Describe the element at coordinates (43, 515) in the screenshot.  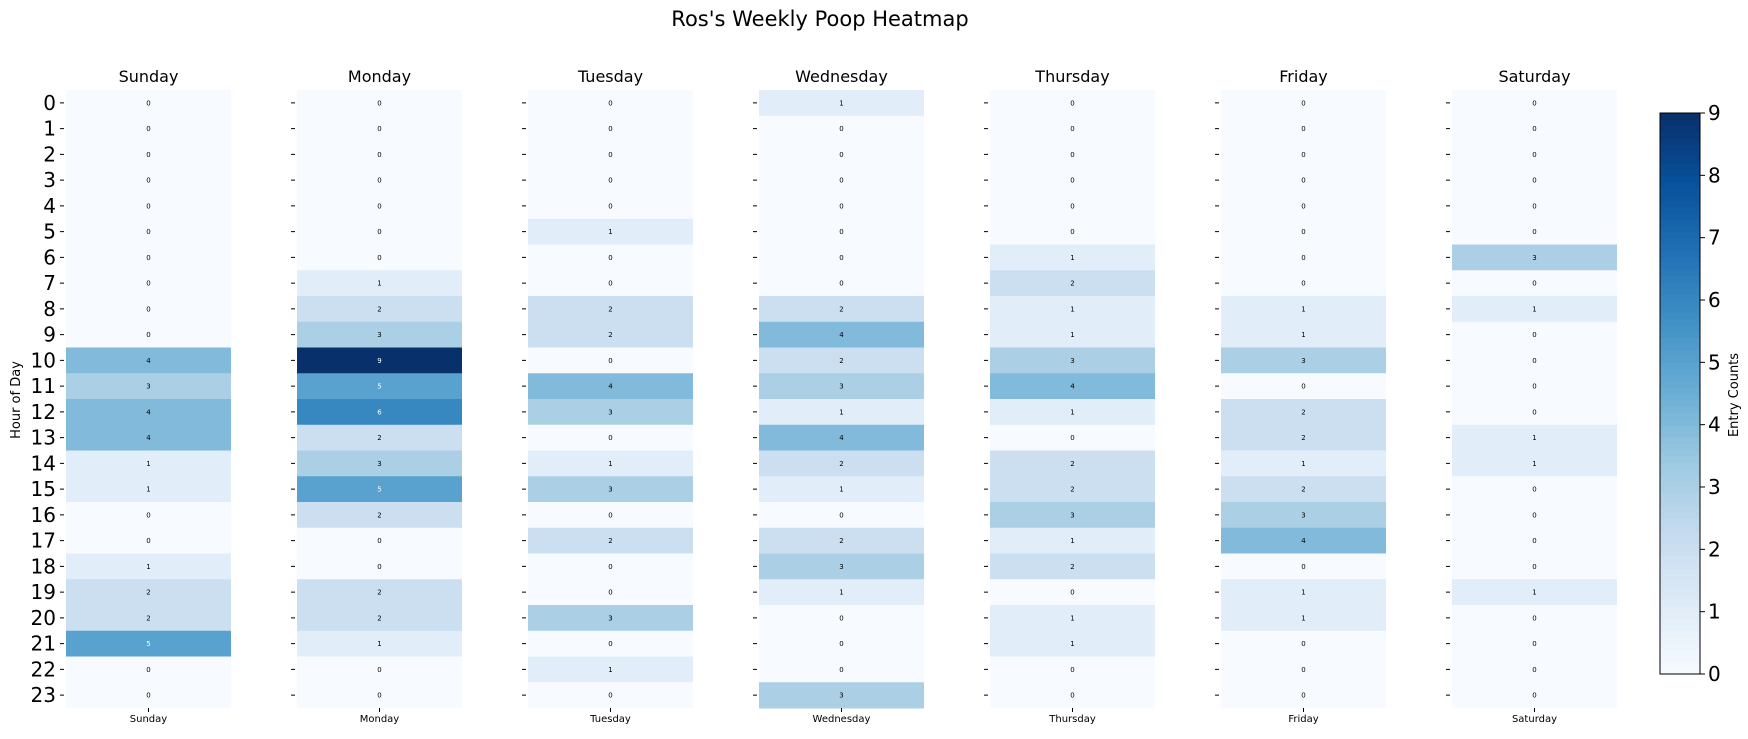
I see `y-tick-label: 16` at that location.